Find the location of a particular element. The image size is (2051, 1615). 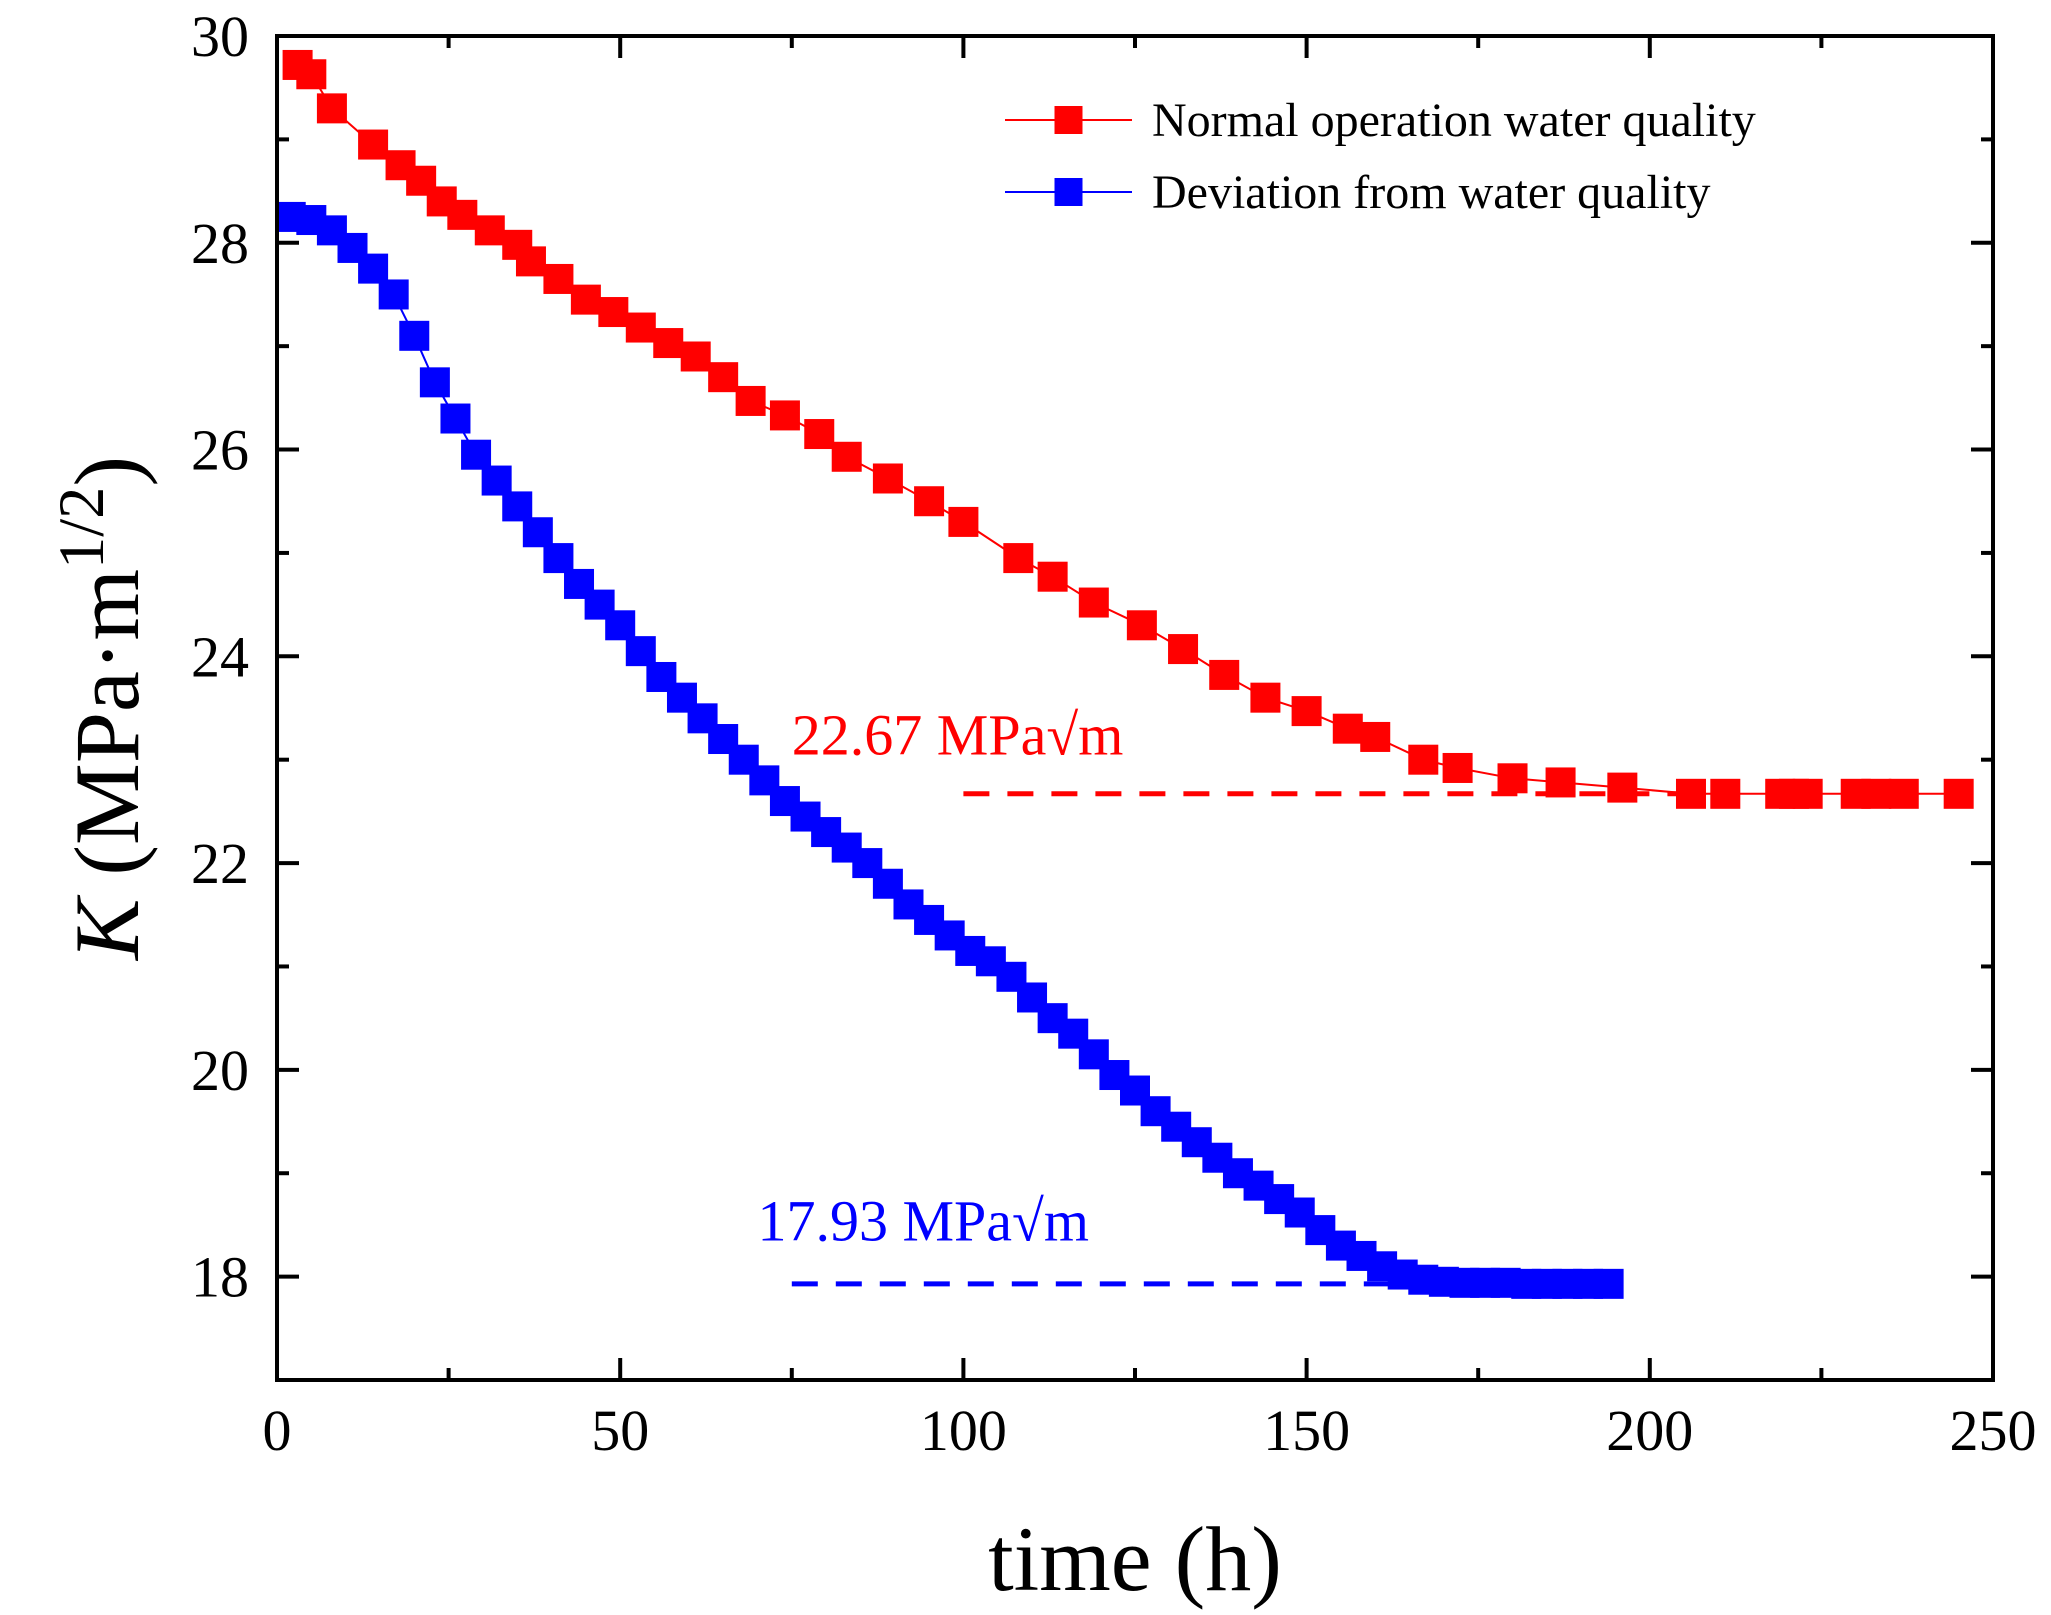

y-tick-label: 26 is located at coordinates (220, 450).